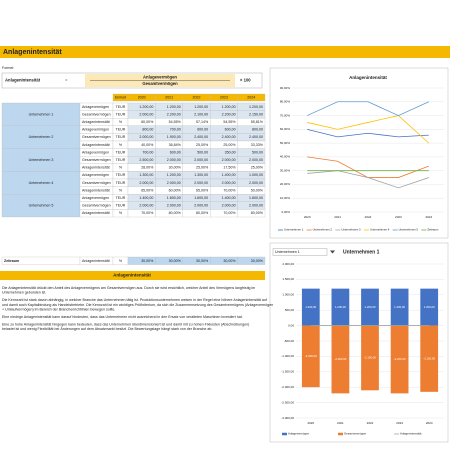  I want to click on table-cell, so click(251, 213).